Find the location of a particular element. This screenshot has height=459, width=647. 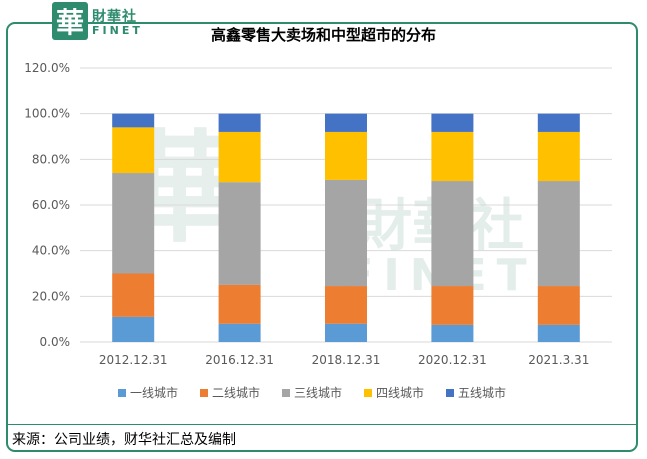

x-tick-label: 2012.12.31 is located at coordinates (133, 360).